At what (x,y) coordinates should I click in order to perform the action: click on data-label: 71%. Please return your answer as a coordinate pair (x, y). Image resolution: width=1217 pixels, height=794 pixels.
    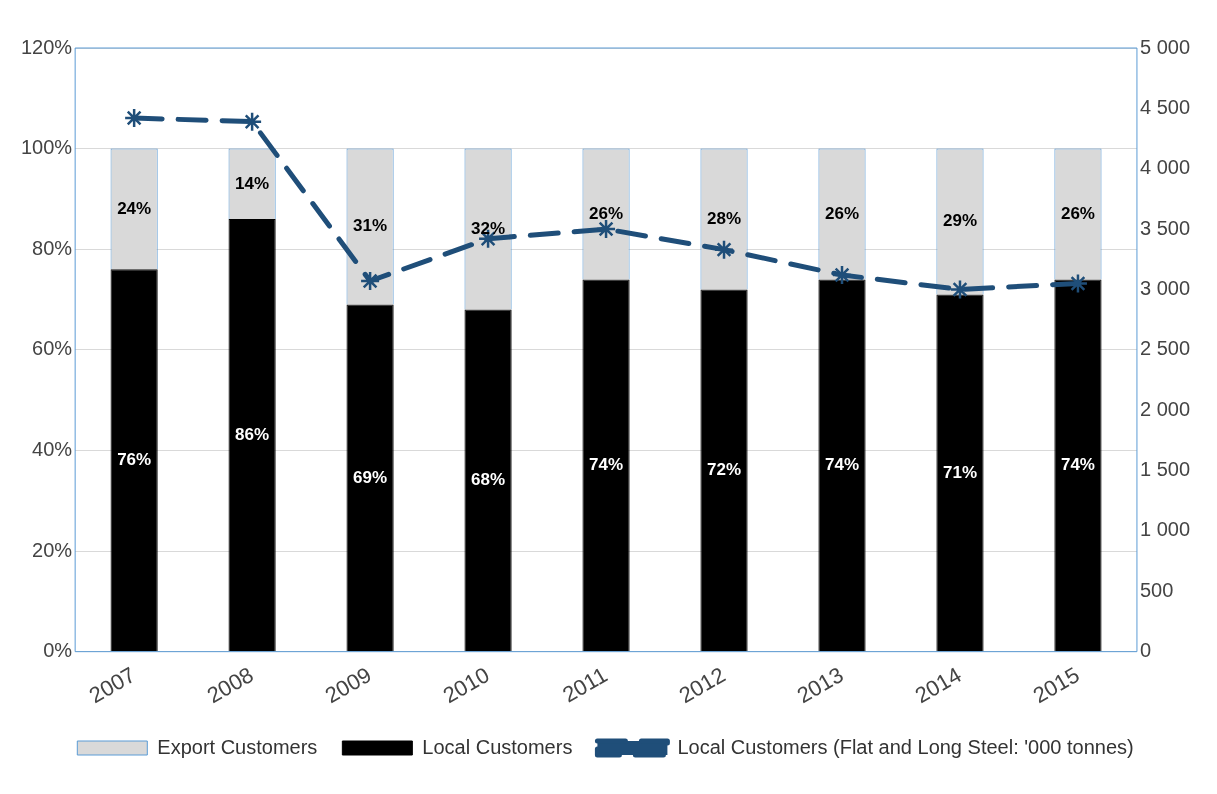
    Looking at the image, I should click on (959, 472).